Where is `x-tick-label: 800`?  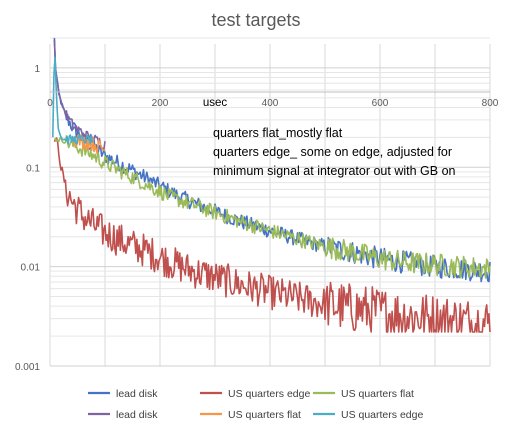 x-tick-label: 800 is located at coordinates (490, 103).